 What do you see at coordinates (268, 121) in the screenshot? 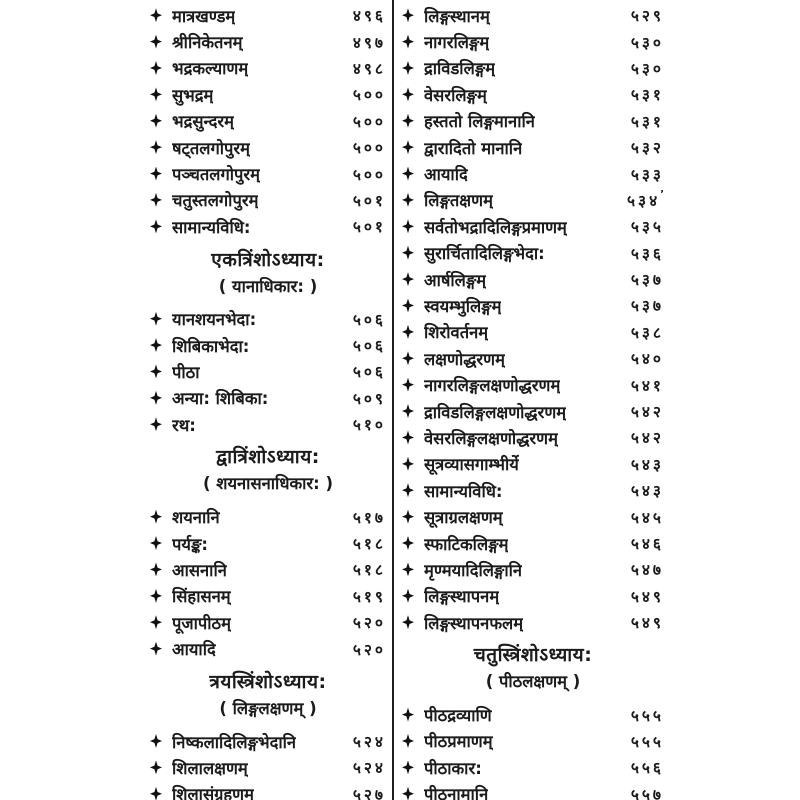
I see `toc-entry: भद्रसुन्दरम् ५००` at bounding box center [268, 121].